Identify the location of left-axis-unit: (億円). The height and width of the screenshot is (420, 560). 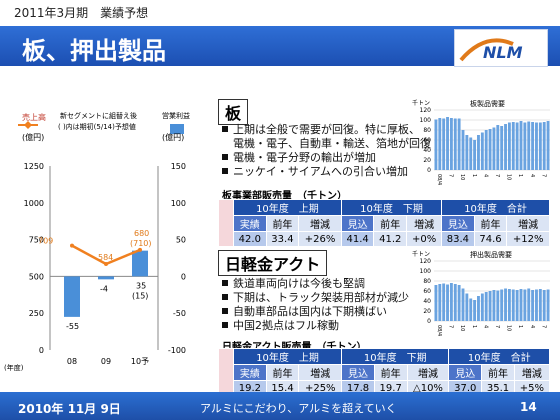
(33, 137).